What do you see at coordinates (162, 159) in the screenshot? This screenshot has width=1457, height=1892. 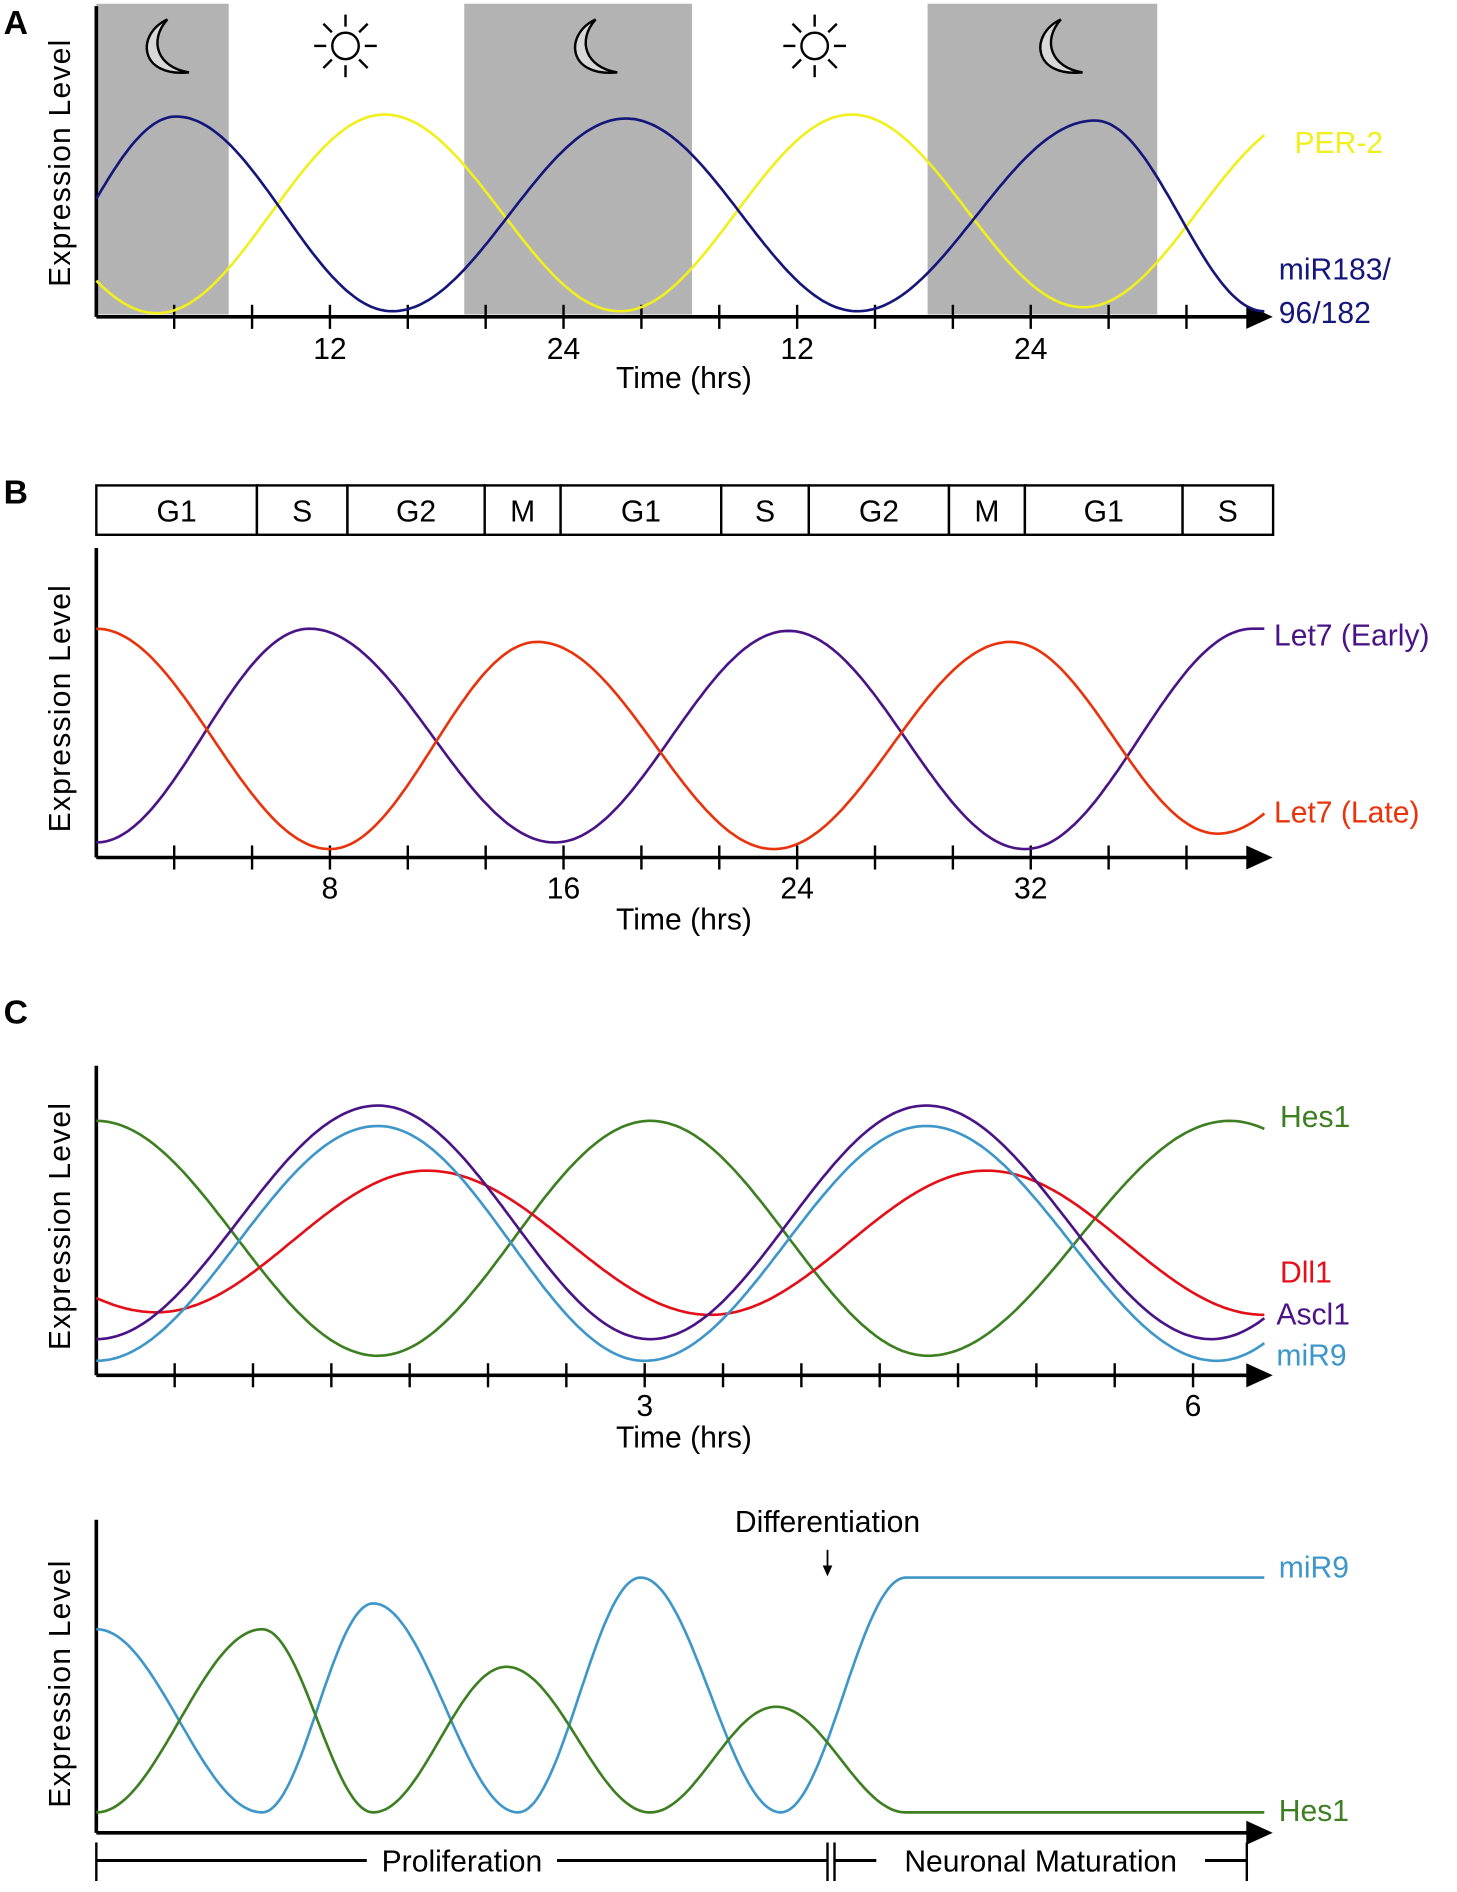 I see `night-period` at bounding box center [162, 159].